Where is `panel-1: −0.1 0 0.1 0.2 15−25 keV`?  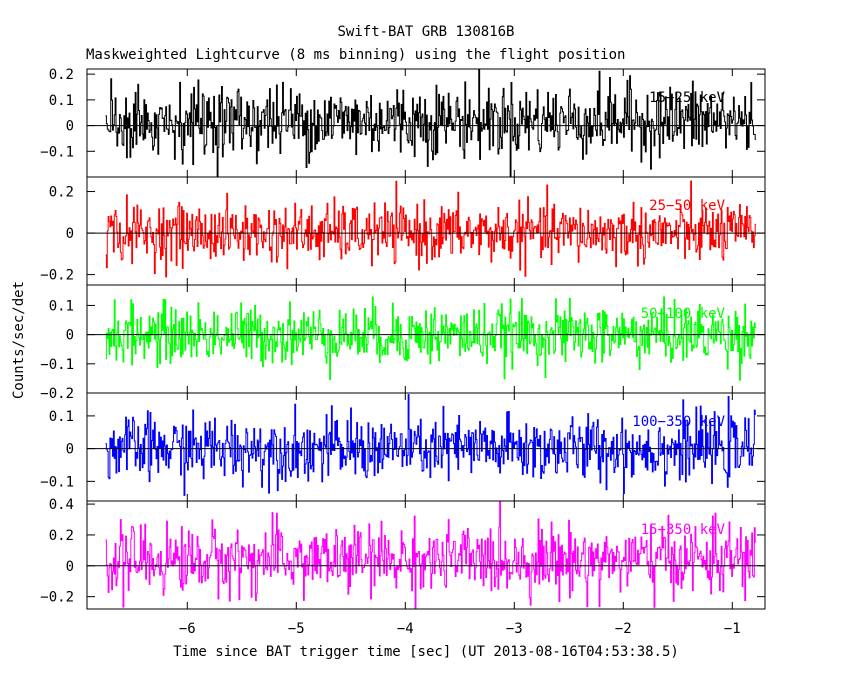 panel-1: −0.1 0 0.1 0.2 15−25 keV is located at coordinates (403, 122).